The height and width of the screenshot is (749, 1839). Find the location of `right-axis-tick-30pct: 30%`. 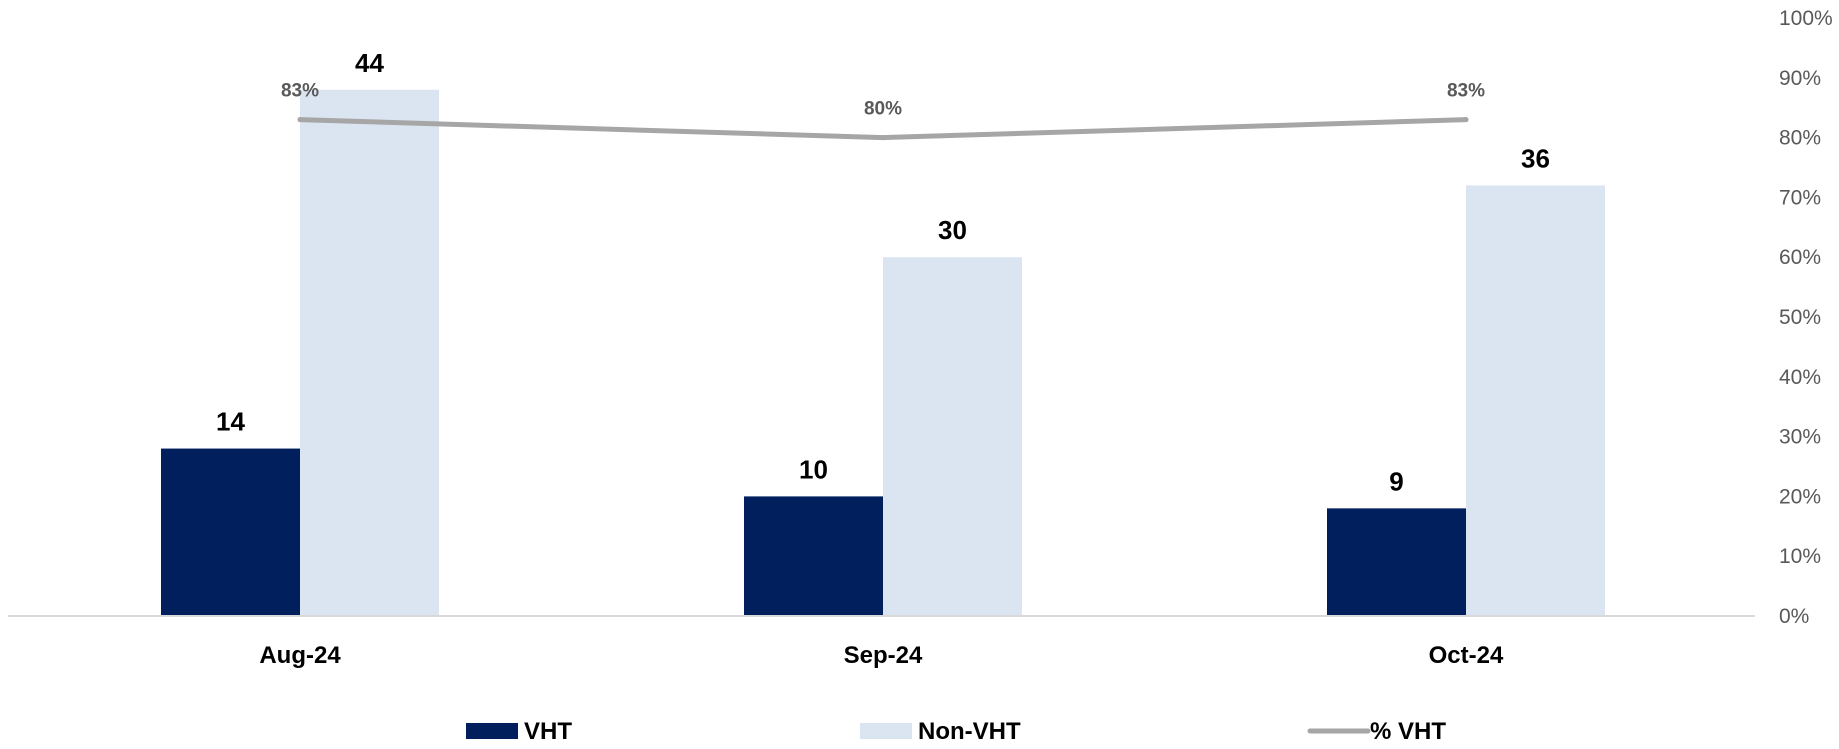

right-axis-tick-30pct: 30% is located at coordinates (1800, 437).